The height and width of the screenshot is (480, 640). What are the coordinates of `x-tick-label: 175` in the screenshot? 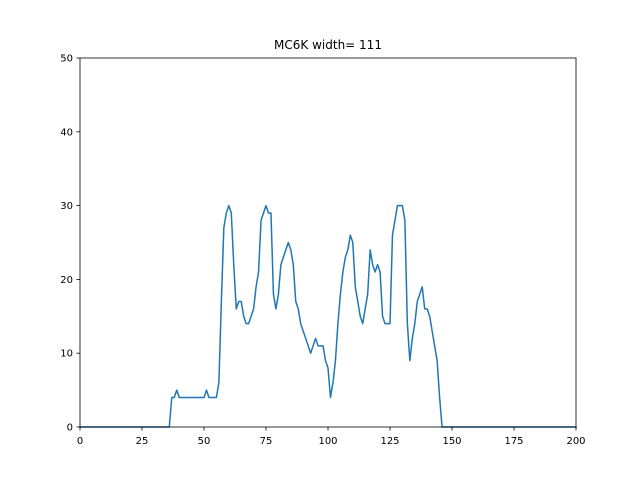 It's located at (513, 441).